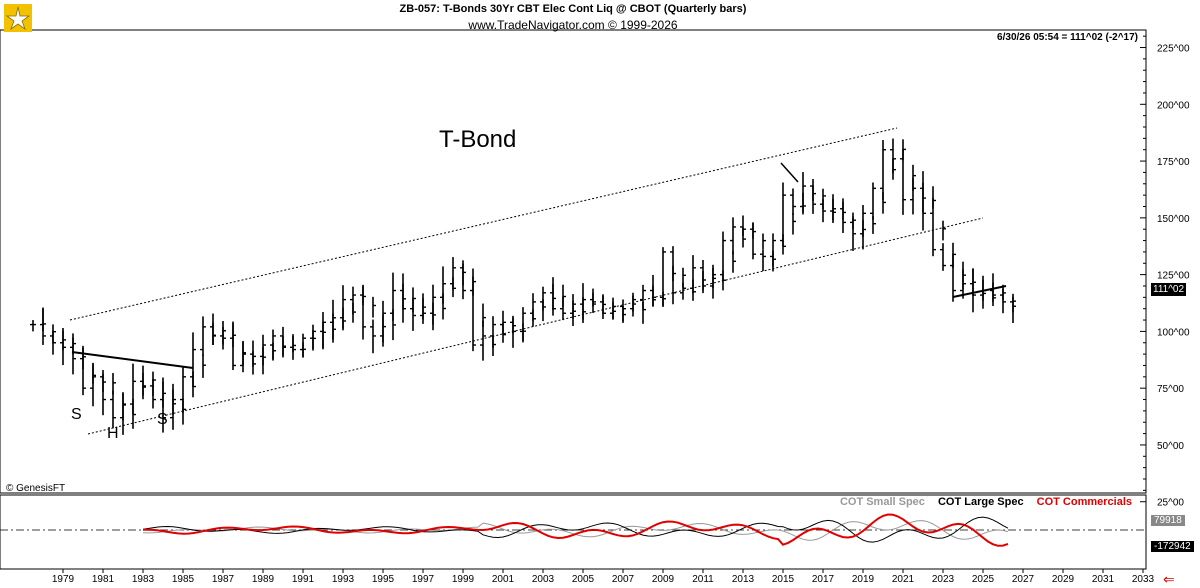  What do you see at coordinates (1173, 276) in the screenshot?
I see `y-tick-label: 125^00` at bounding box center [1173, 276].